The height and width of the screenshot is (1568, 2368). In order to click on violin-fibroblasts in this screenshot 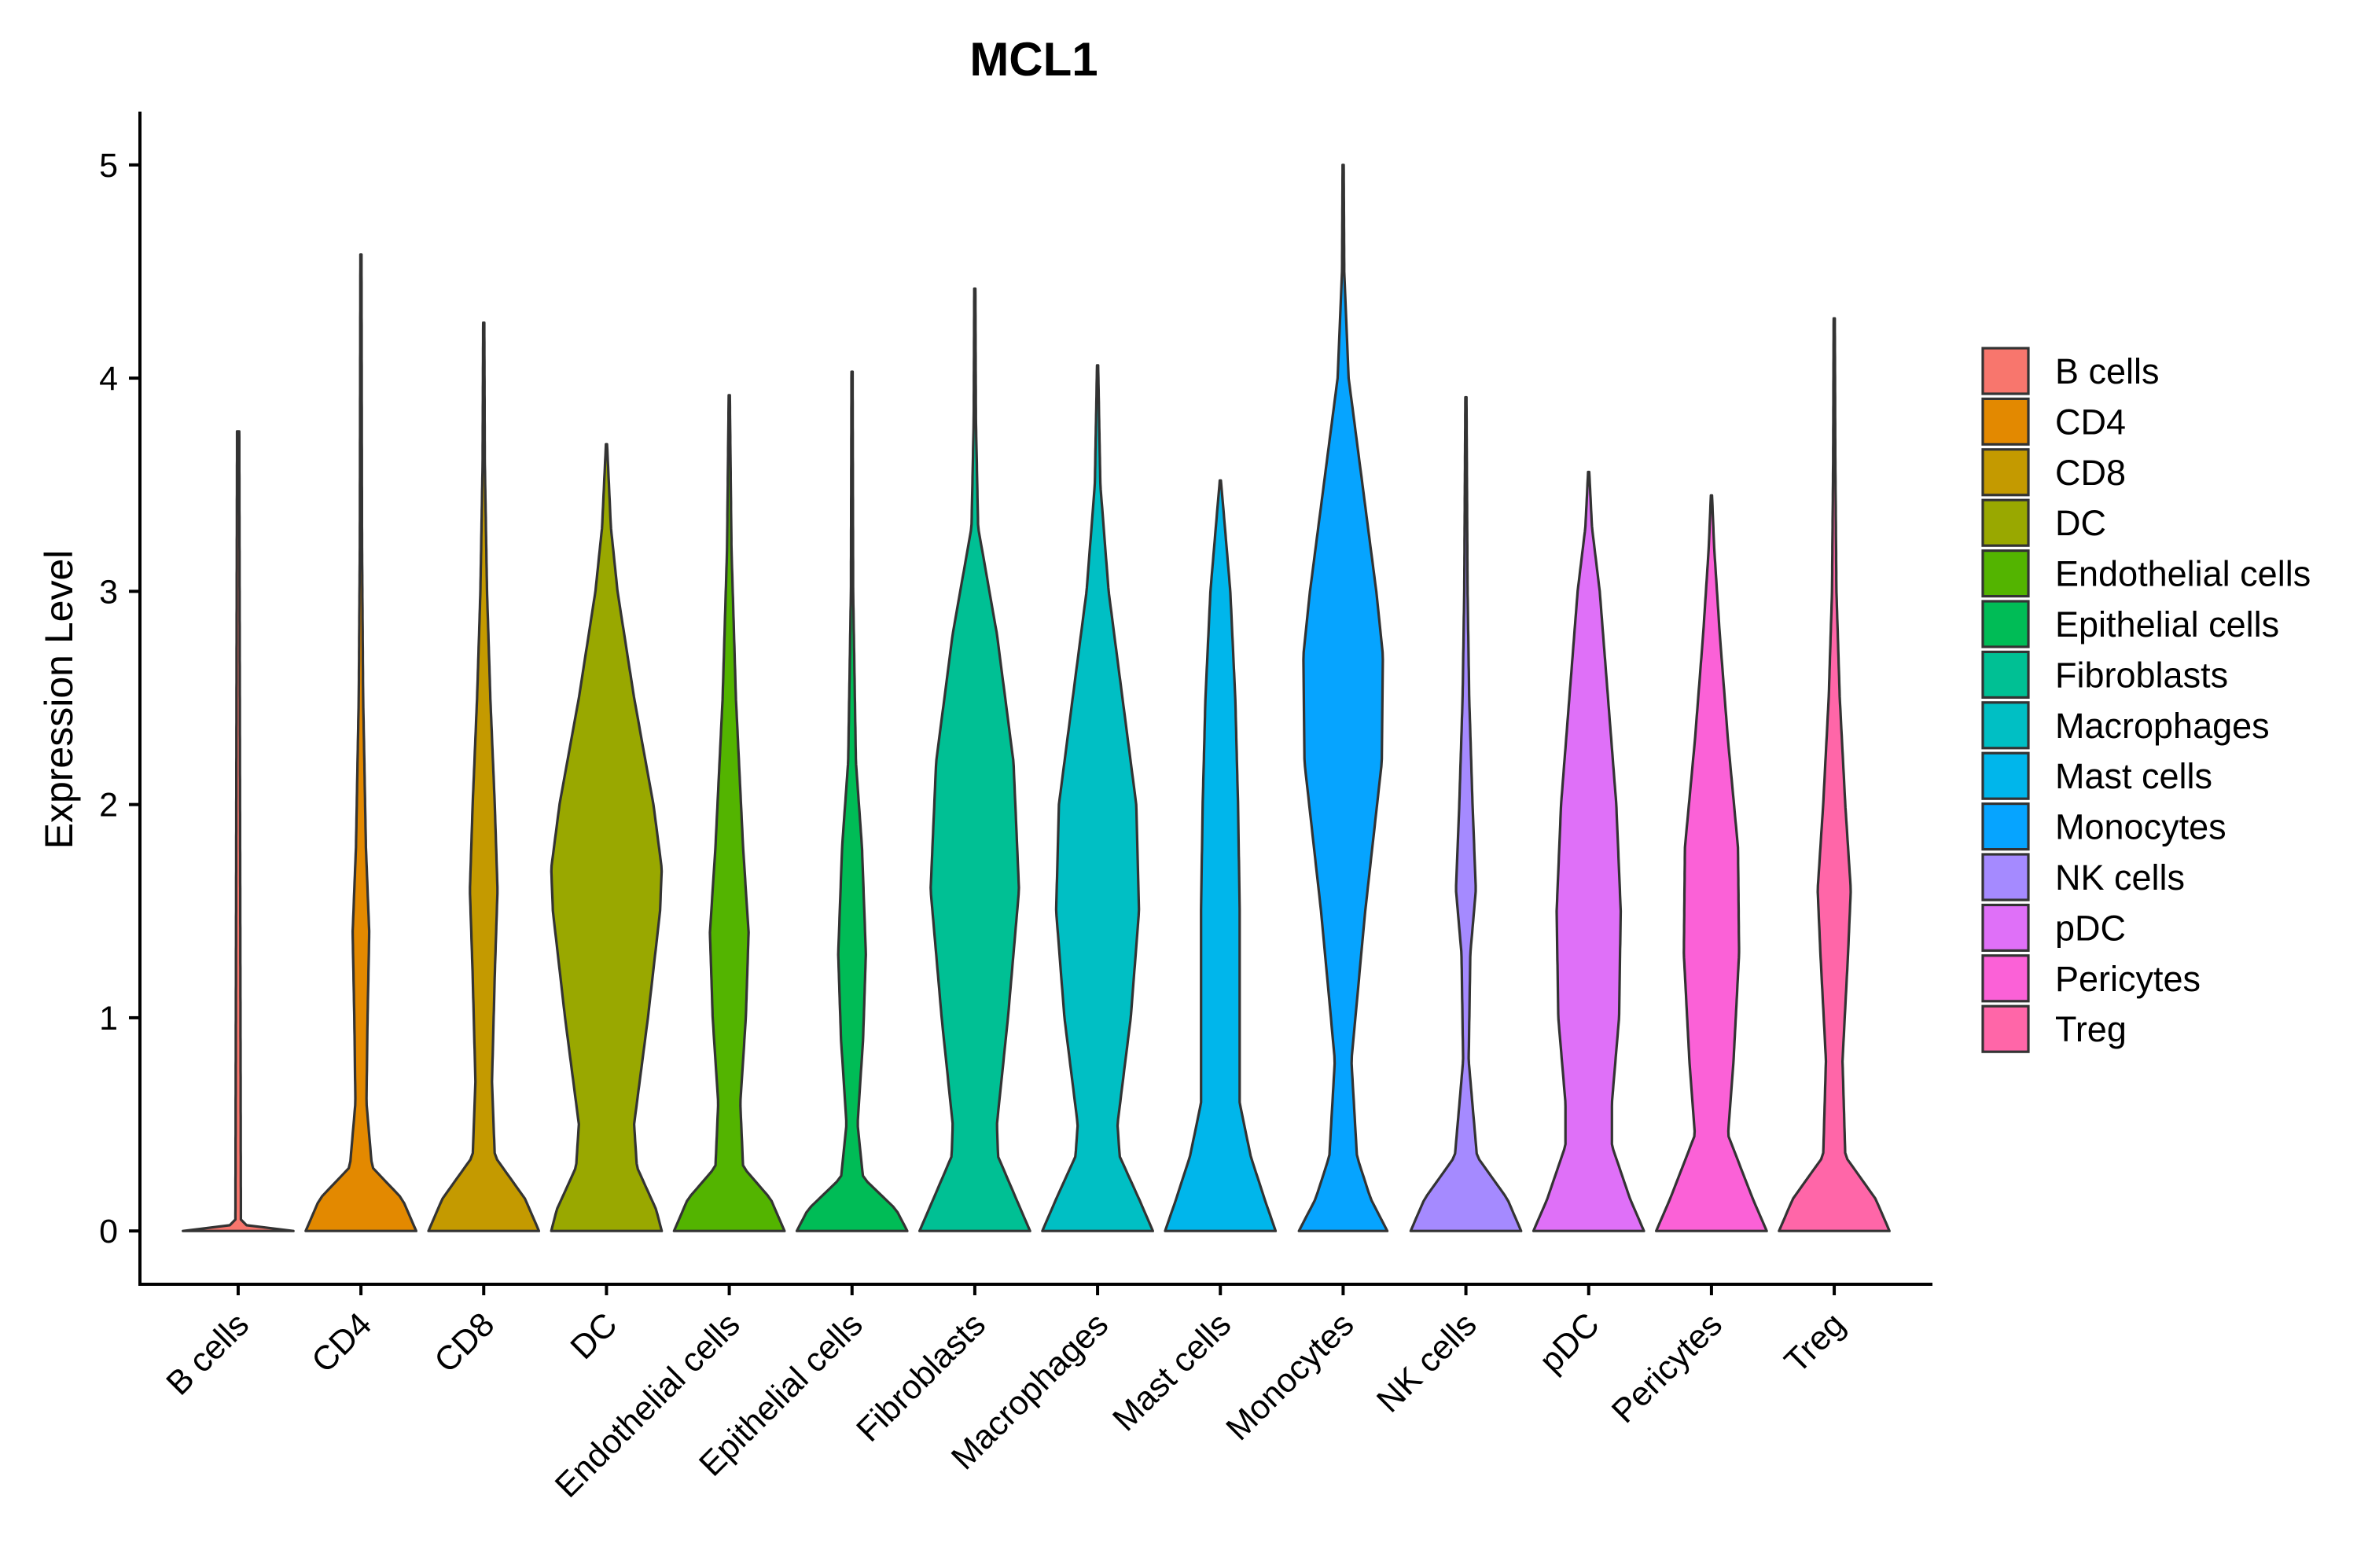, I will do `click(974, 759)`.